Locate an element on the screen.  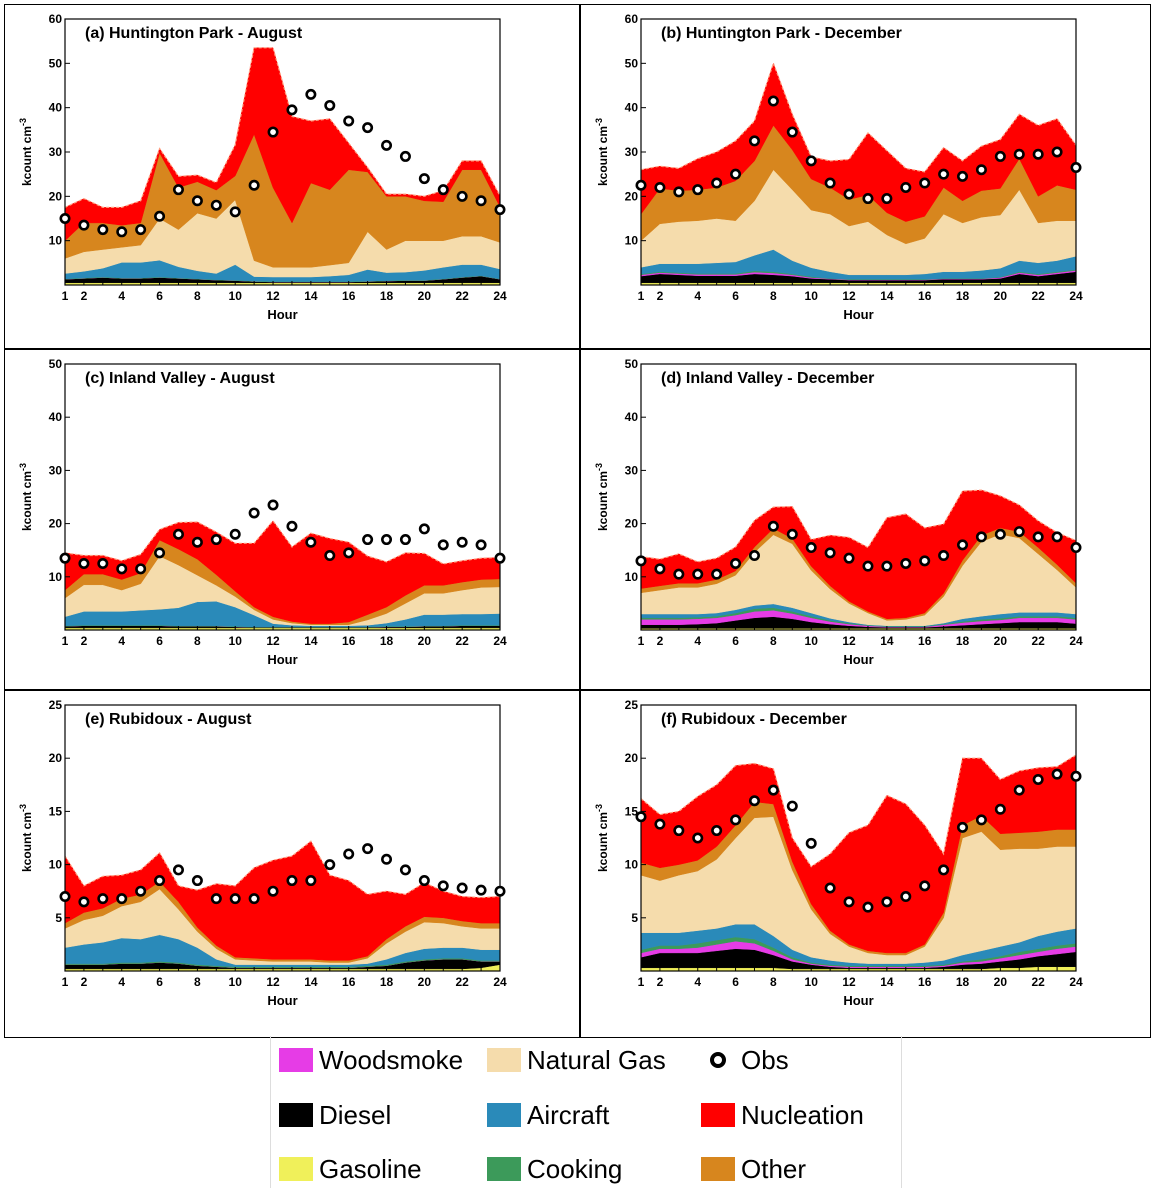
x-tick-label: 1 is located at coordinates (641, 641).